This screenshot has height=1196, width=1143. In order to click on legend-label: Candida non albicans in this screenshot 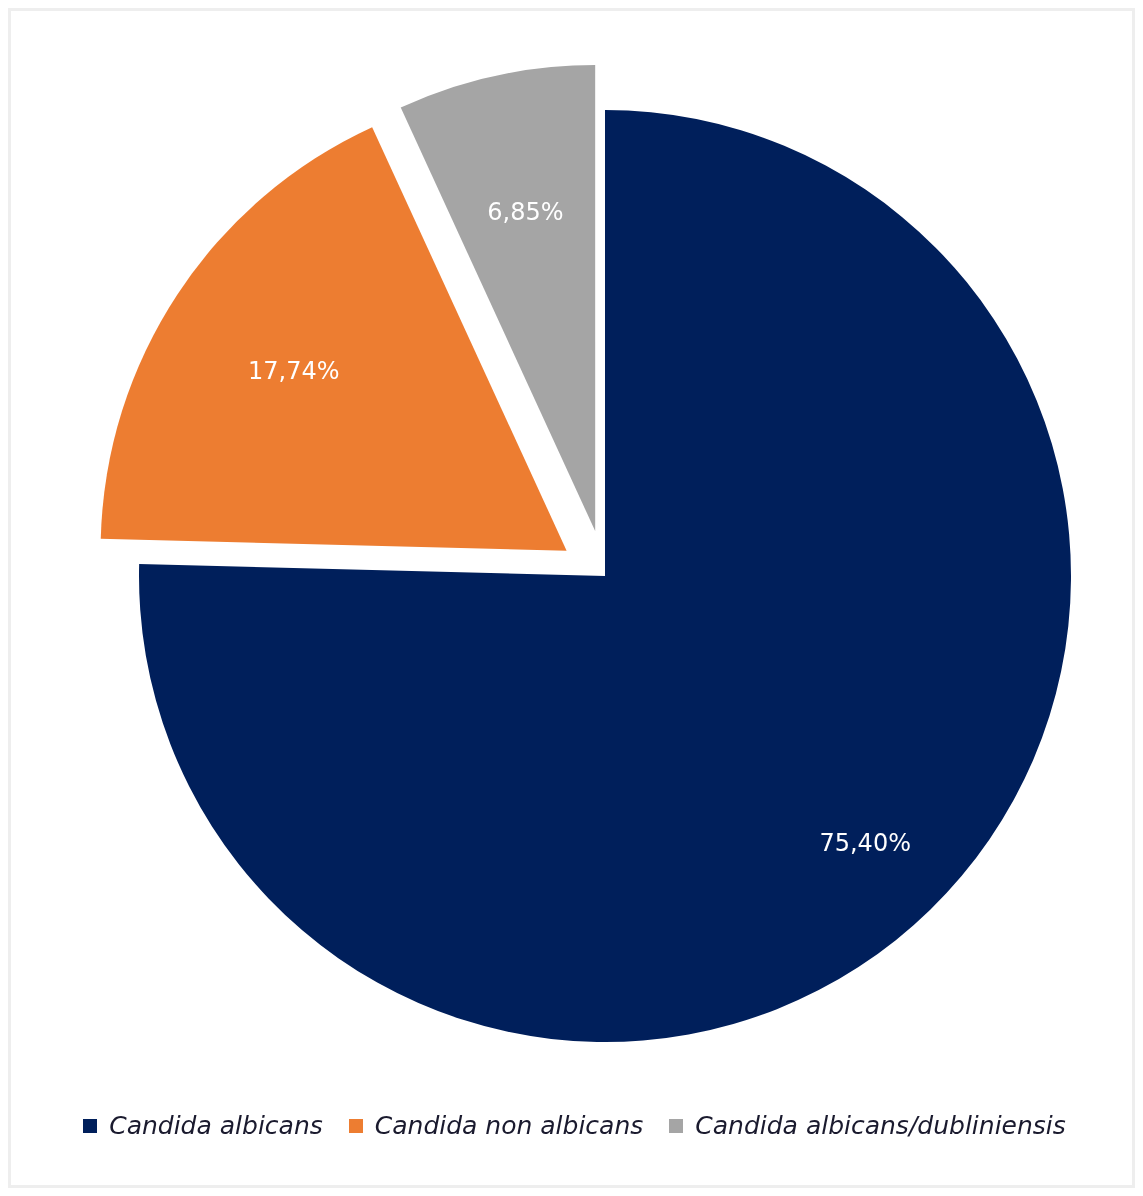, I will do `click(509, 1125)`.